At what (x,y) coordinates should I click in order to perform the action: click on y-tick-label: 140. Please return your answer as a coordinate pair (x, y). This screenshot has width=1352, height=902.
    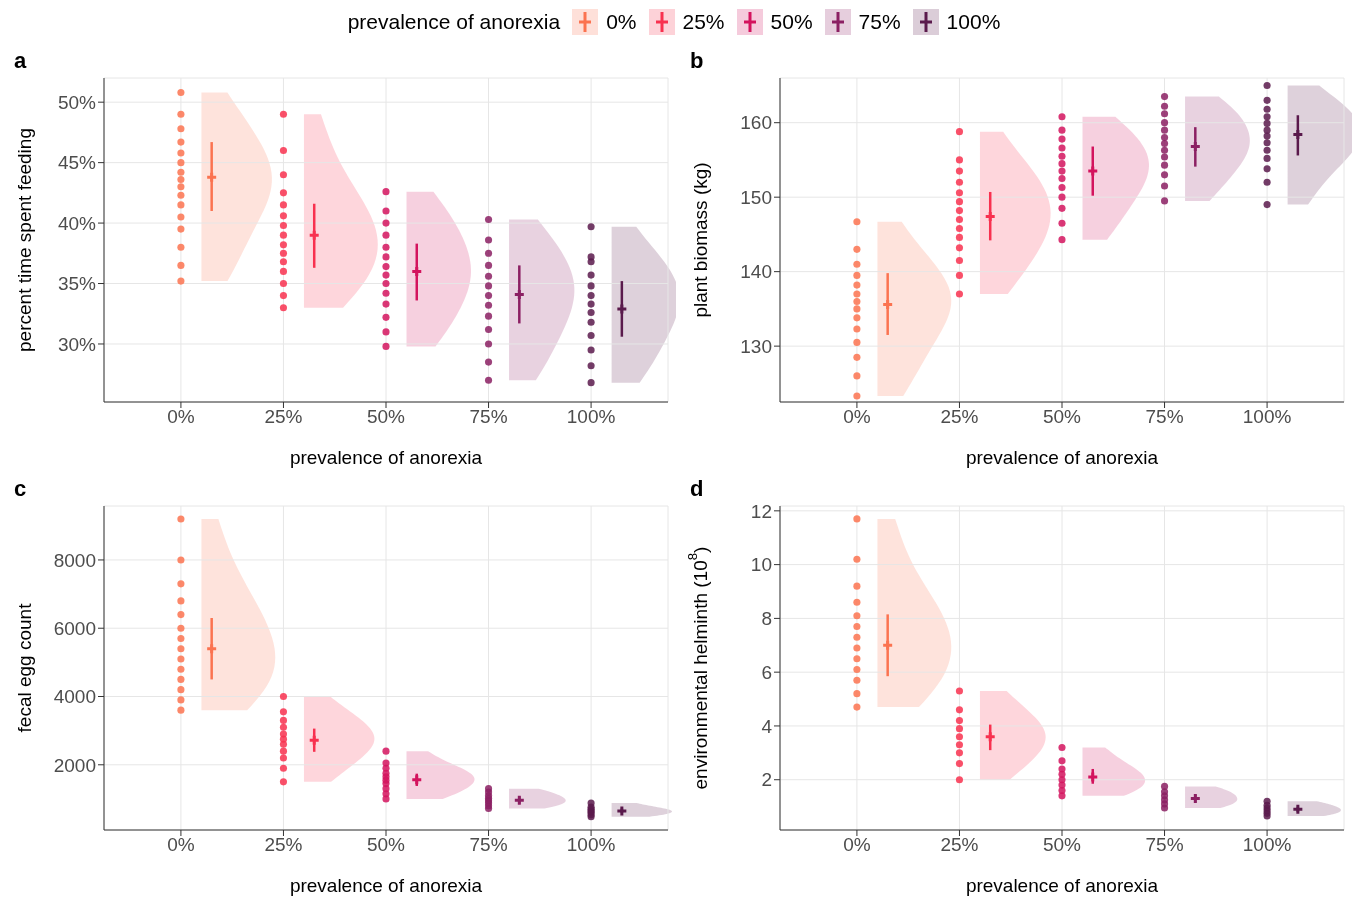
    Looking at the image, I should click on (756, 272).